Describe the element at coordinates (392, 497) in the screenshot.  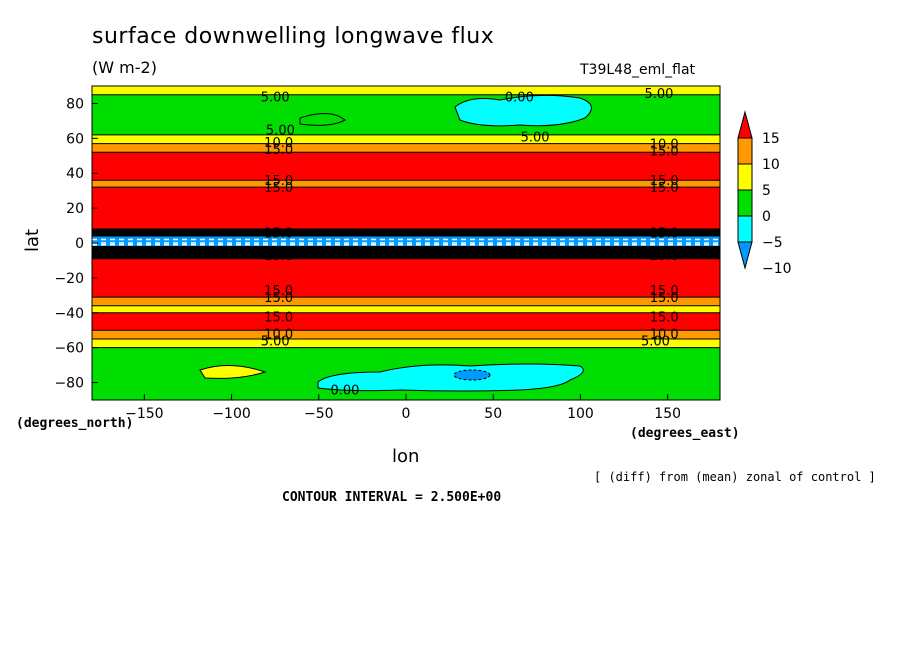
I see `contour-interval: CONTOUR INTERVAL = 2.500E+00` at that location.